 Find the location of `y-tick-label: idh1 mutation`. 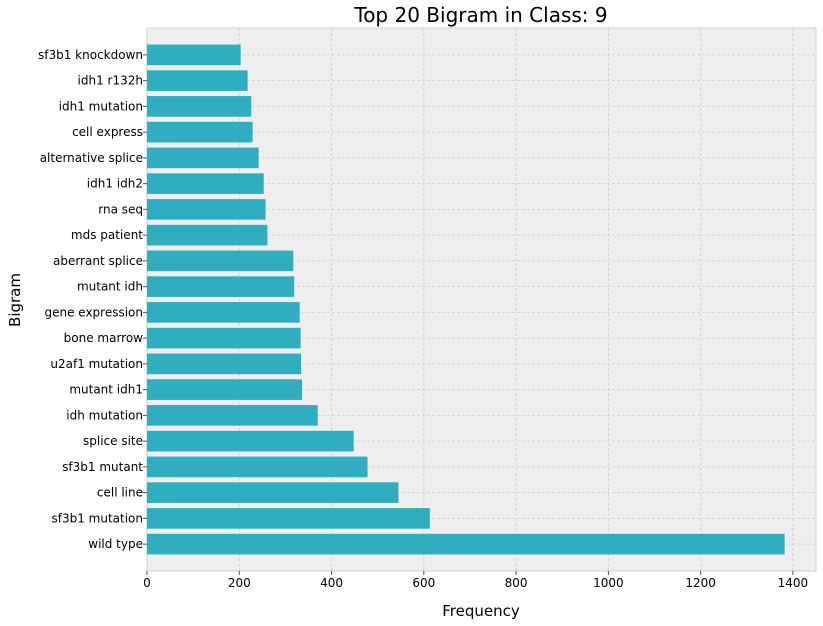

y-tick-label: idh1 mutation is located at coordinates (101, 106).